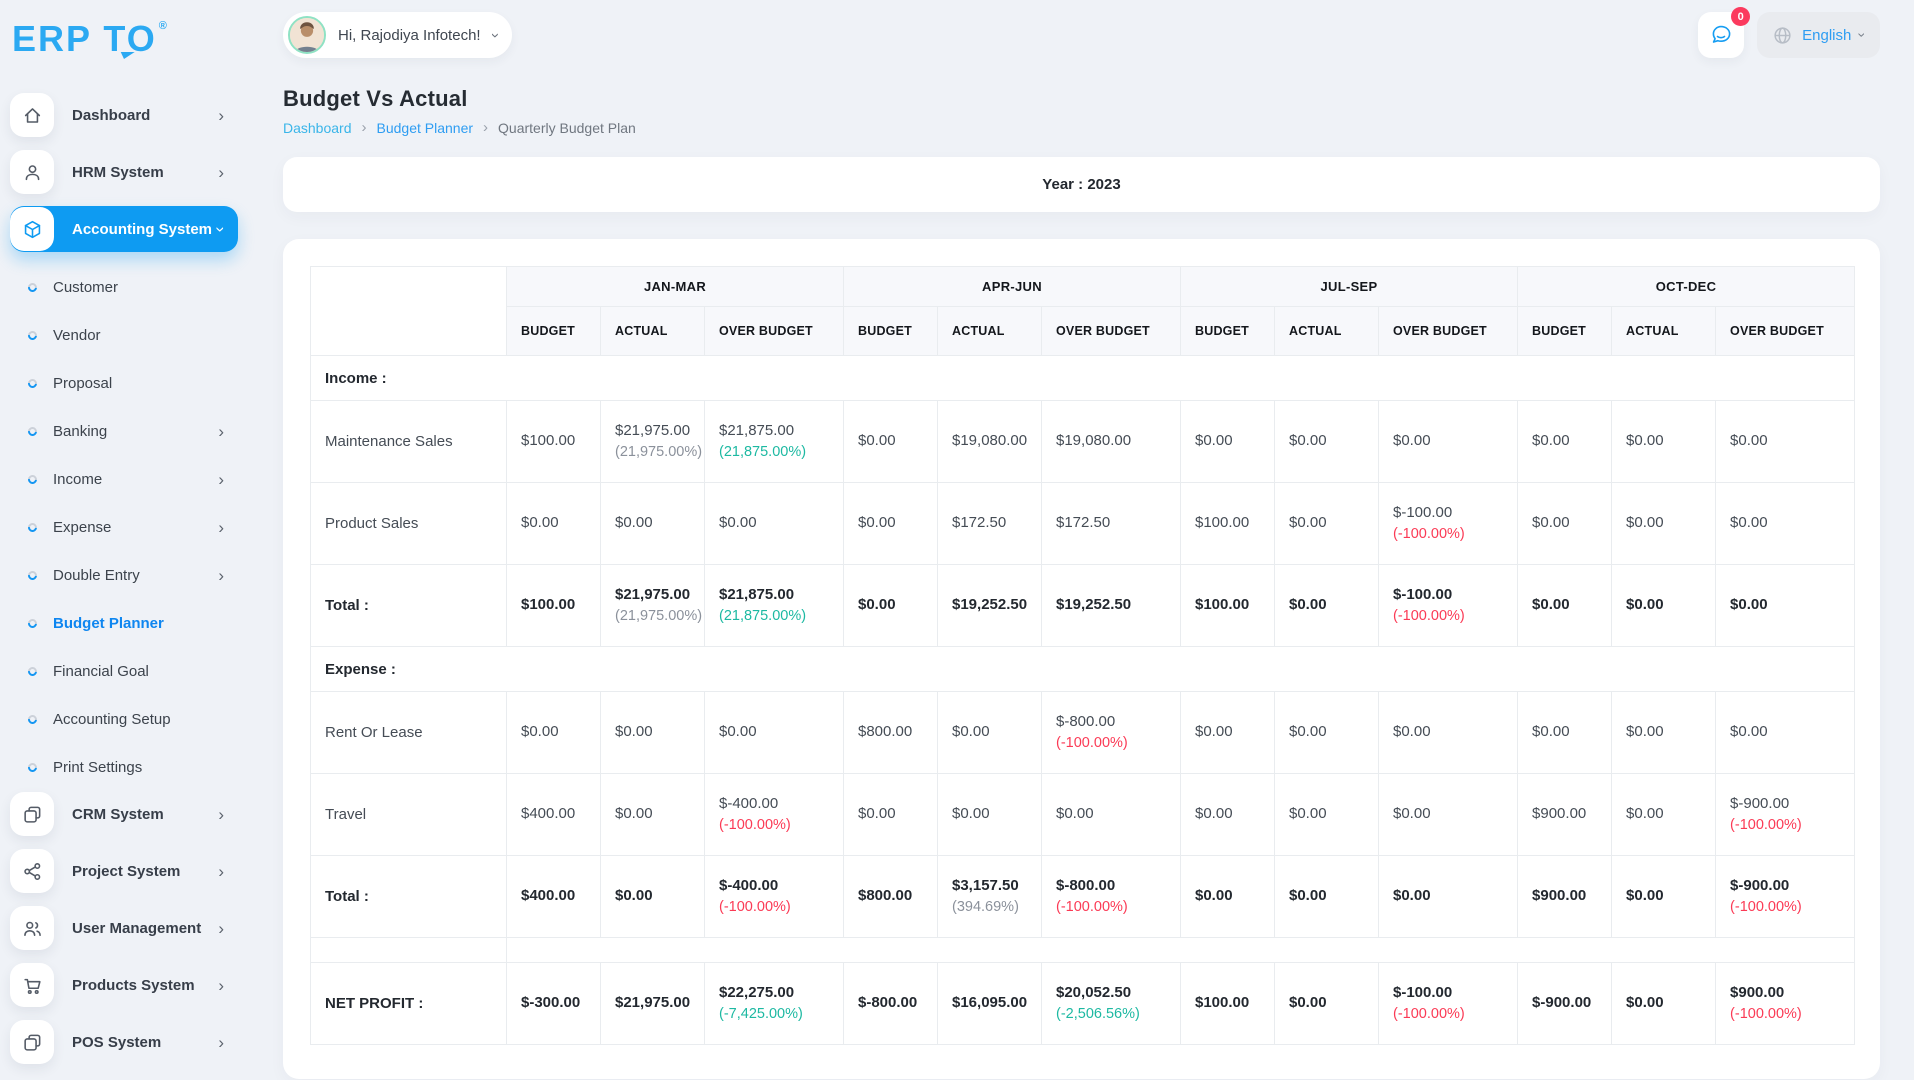  Describe the element at coordinates (1448, 331) in the screenshot. I see `column-header-over-budget: OVER BUDGET` at that location.